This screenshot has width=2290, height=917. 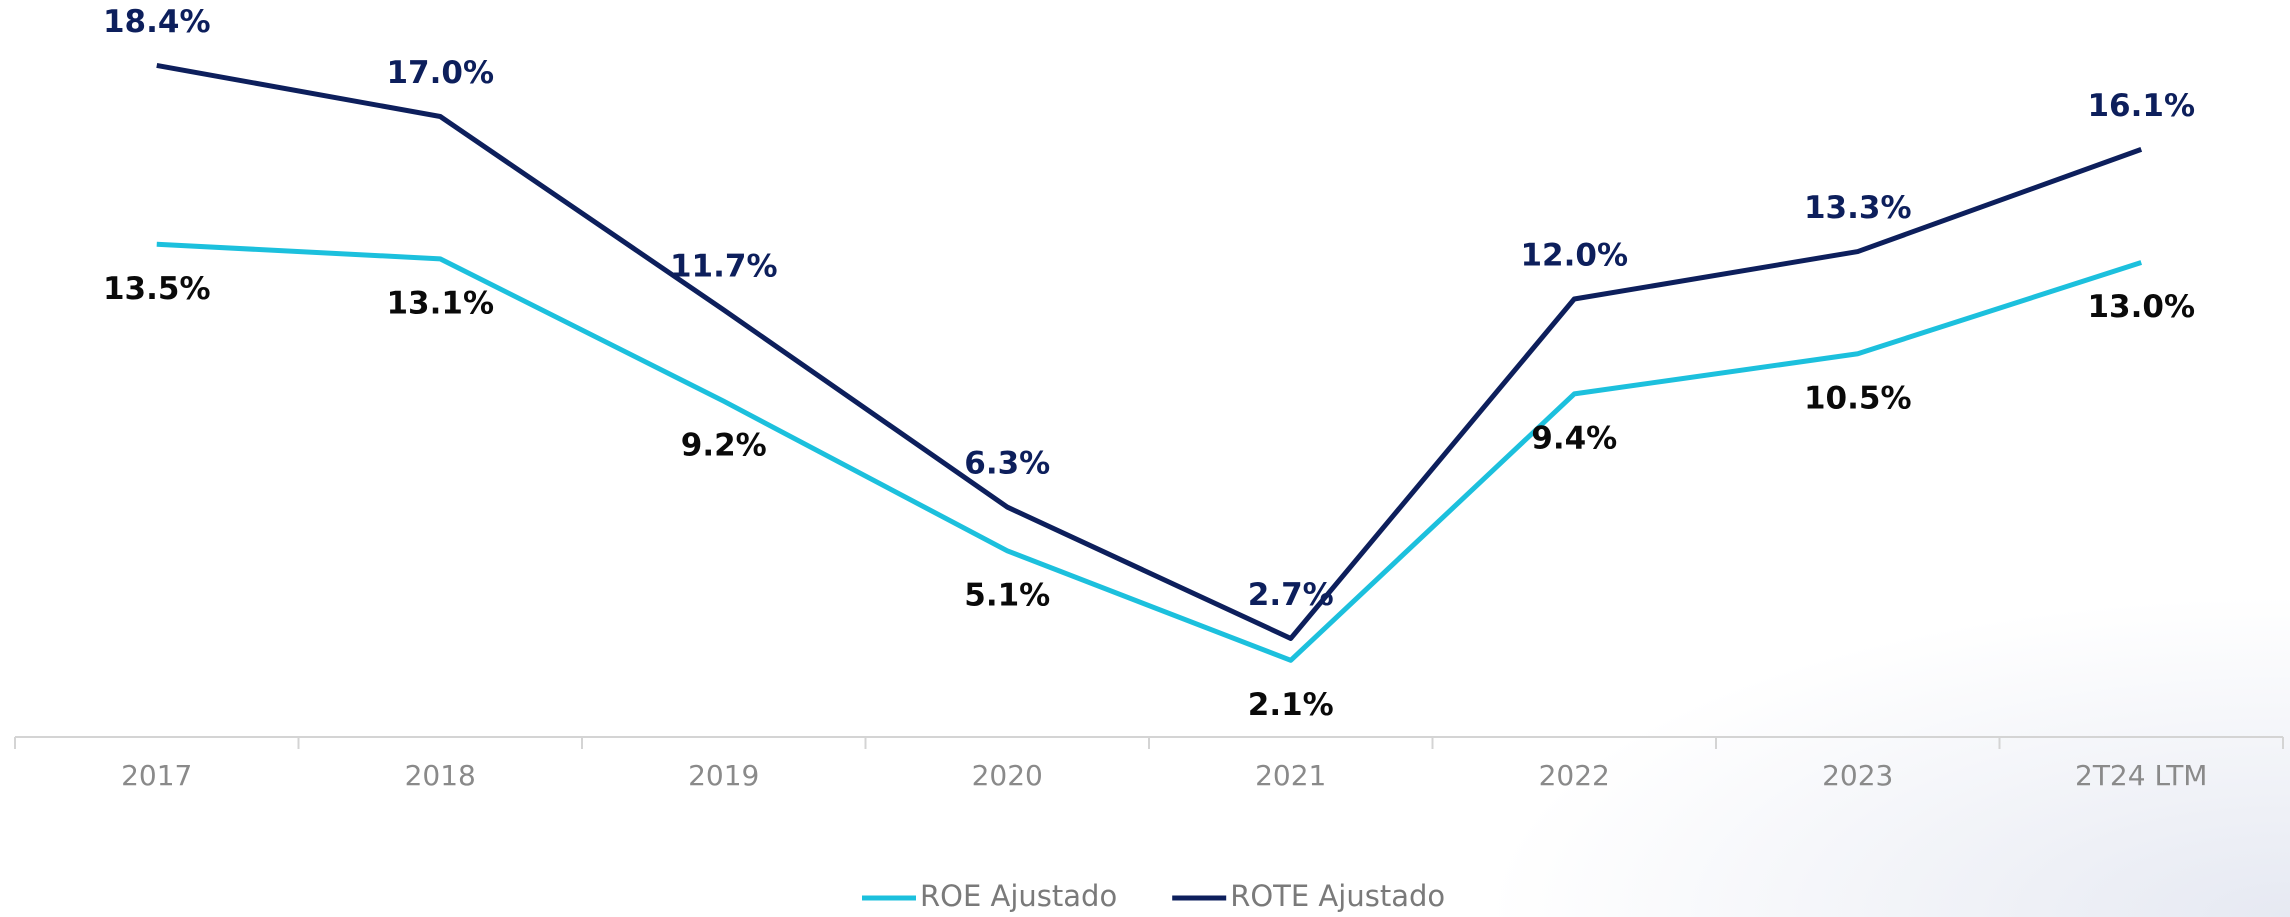 I want to click on x-tick-label: 2020, so click(x=1007, y=775).